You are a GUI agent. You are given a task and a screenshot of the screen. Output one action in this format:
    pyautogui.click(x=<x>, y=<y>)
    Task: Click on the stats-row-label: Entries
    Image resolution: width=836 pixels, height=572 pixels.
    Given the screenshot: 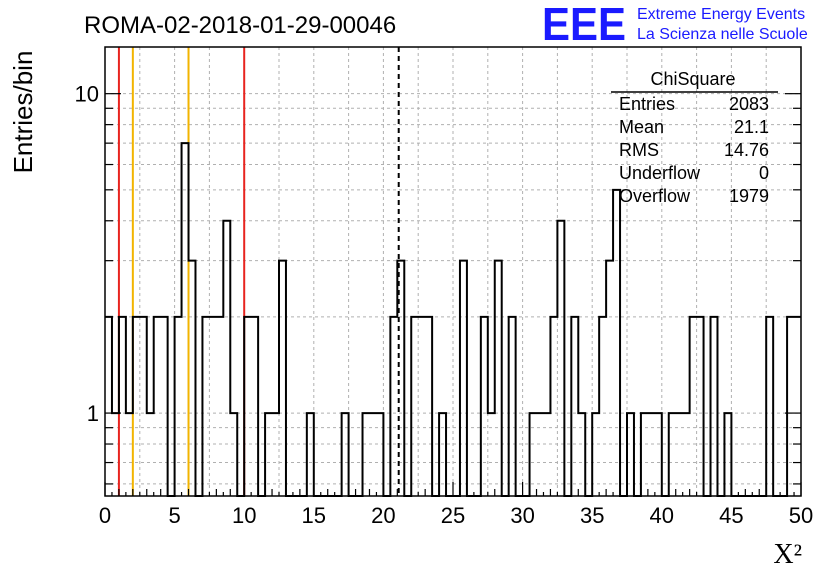 What is the action you would take?
    pyautogui.click(x=647, y=104)
    